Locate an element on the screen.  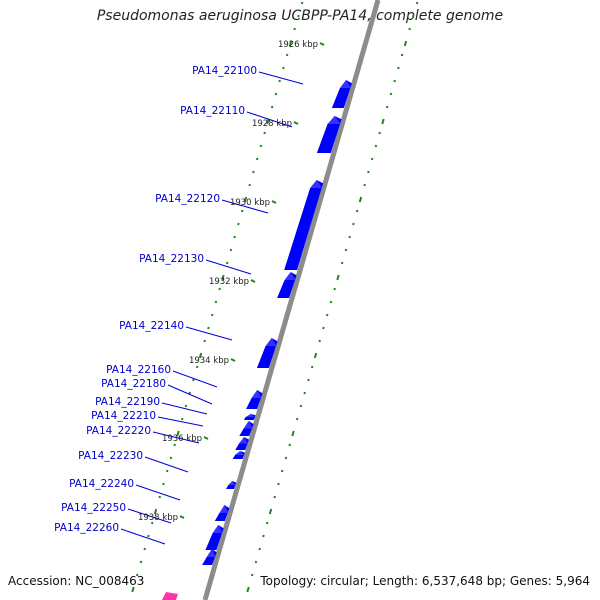
highlighted-feature is located at coordinates (170, 596).